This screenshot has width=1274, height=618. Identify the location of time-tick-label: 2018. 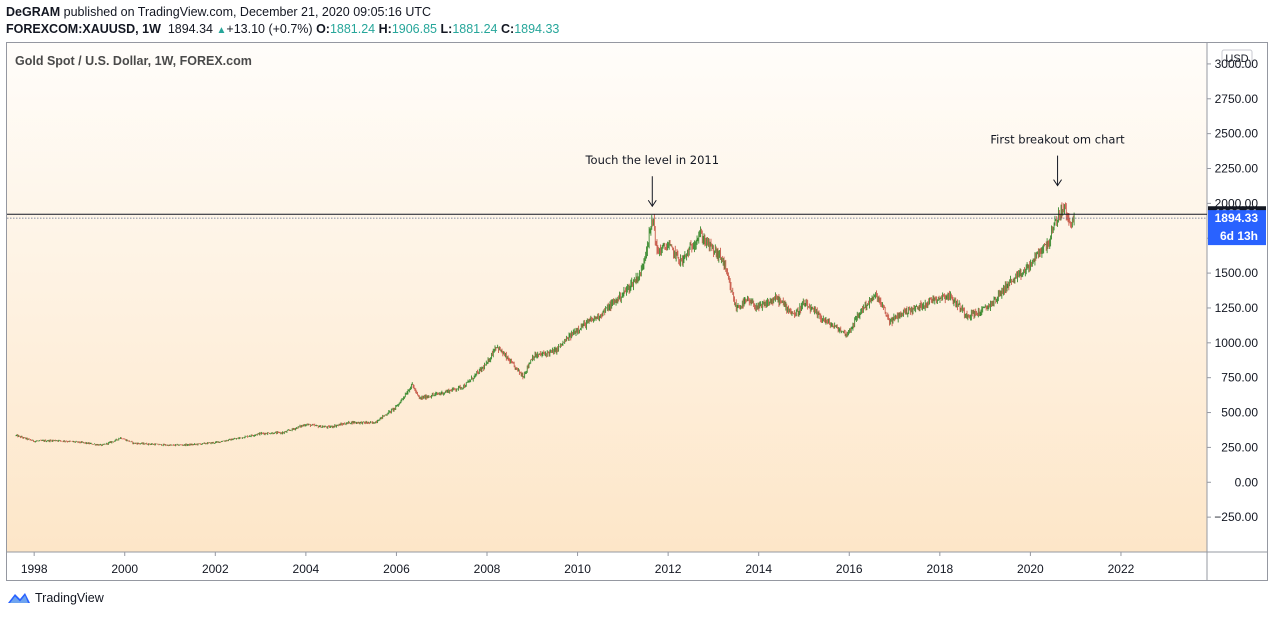
(939, 569).